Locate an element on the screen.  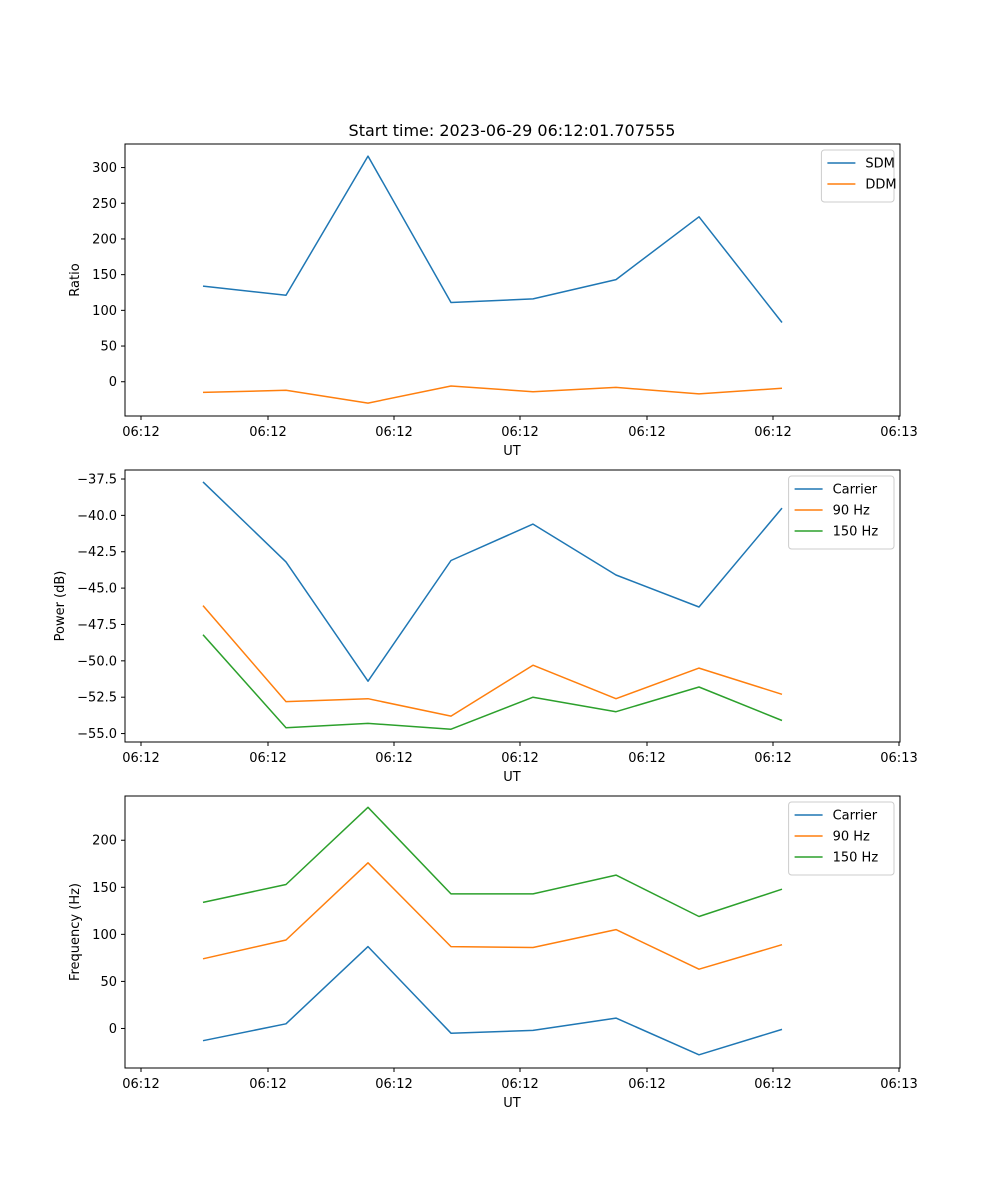
y-axis-label: Power (dB) is located at coordinates (60, 606).